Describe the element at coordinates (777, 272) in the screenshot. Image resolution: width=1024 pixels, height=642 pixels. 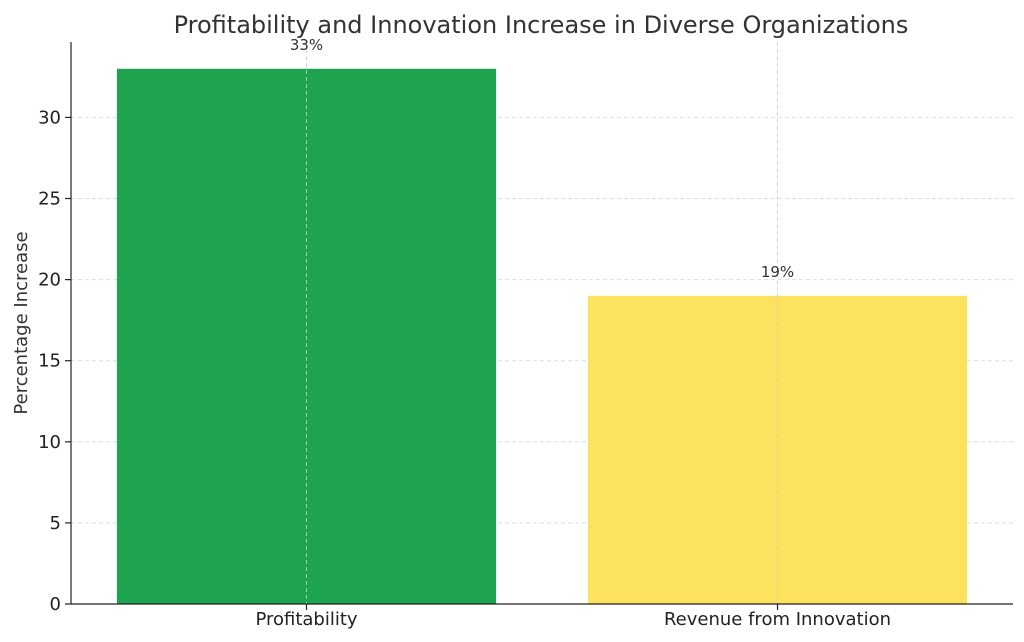
I see `data-label-1: 19%` at that location.